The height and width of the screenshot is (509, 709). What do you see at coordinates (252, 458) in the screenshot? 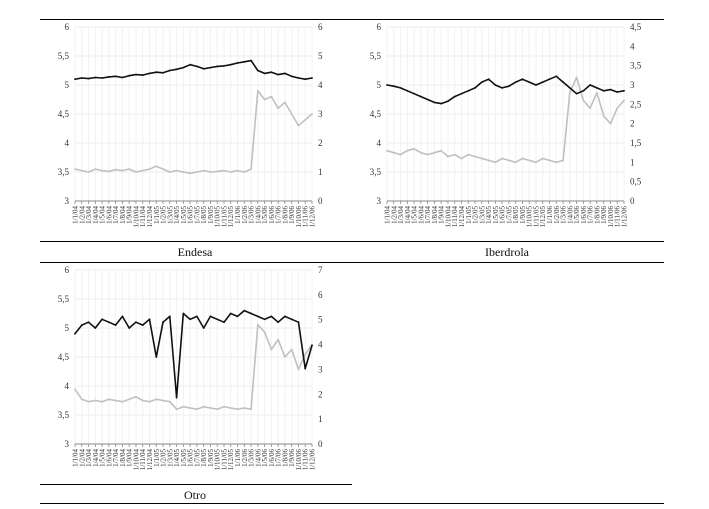
I see `x-tick-label: 1/3/06` at bounding box center [252, 458].